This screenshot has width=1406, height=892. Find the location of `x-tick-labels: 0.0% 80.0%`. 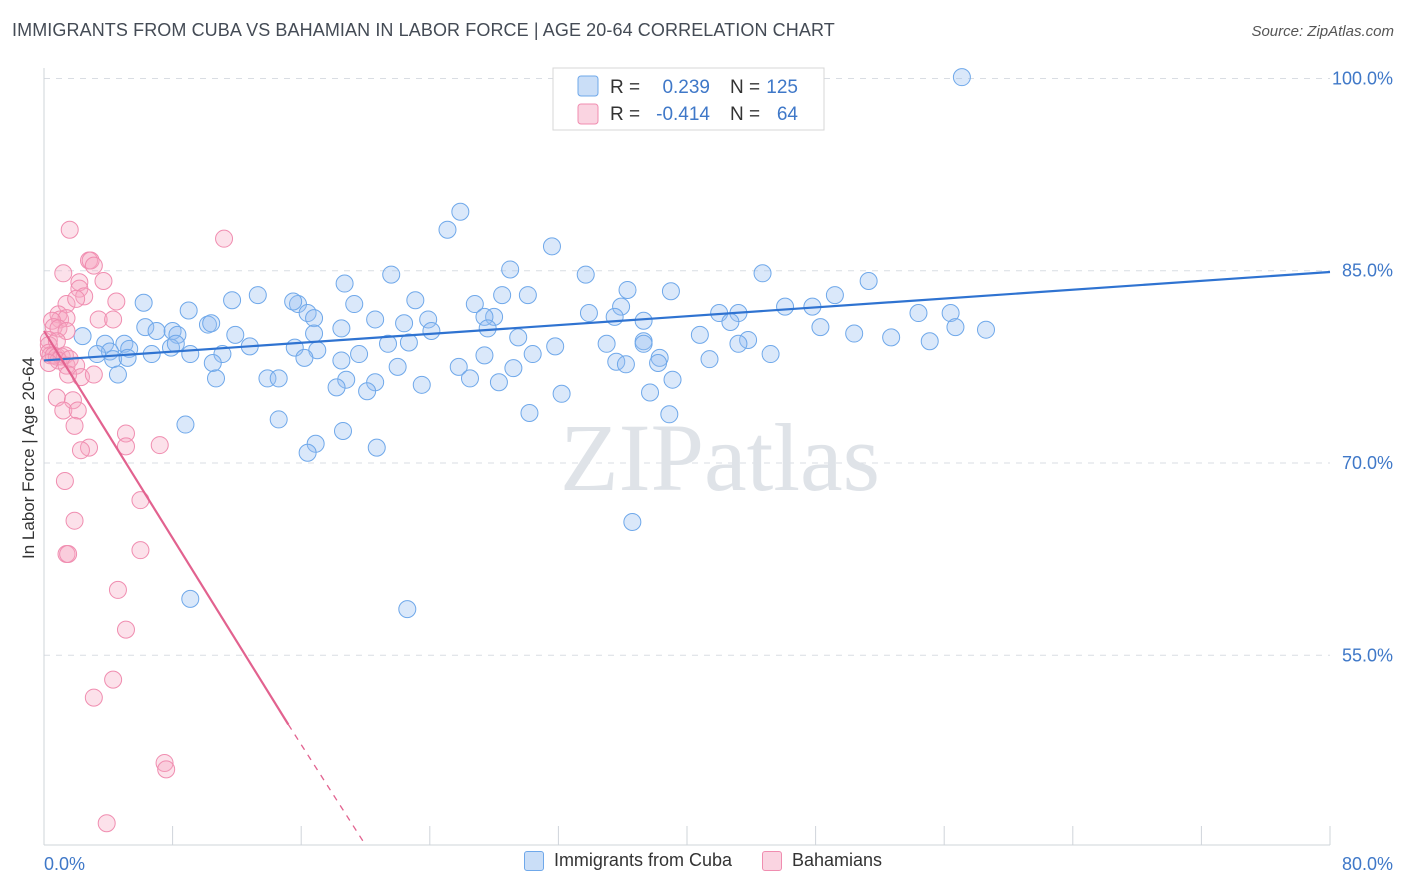

x-tick-labels: 0.0% 80.0% is located at coordinates (718, 864).